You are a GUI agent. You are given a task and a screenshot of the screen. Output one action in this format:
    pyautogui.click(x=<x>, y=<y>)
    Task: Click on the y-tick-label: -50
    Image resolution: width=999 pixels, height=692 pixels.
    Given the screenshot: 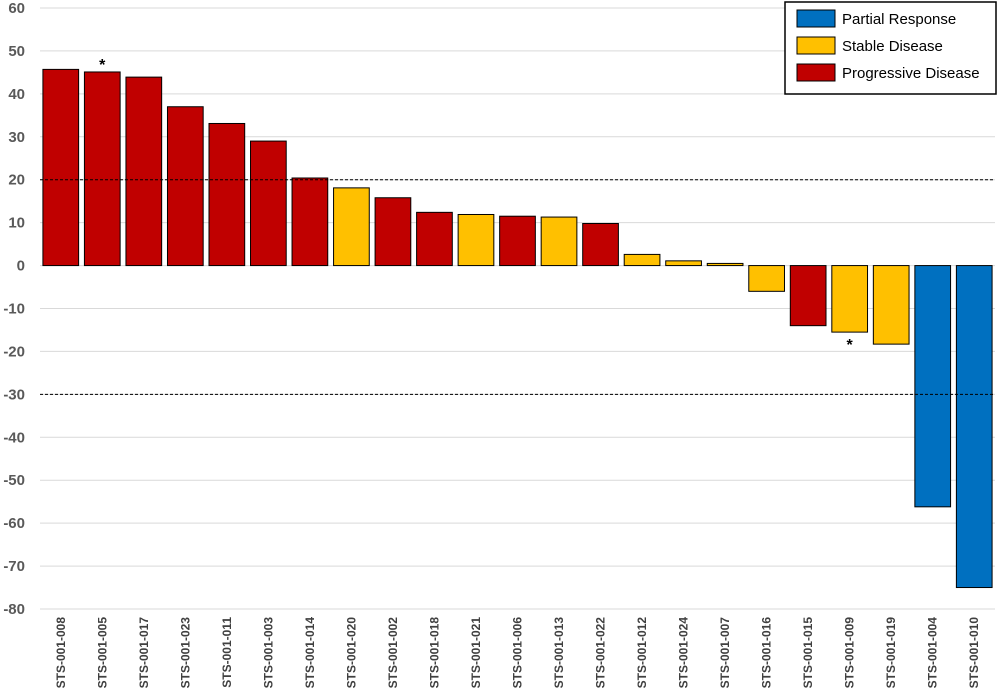 What is the action you would take?
    pyautogui.click(x=14, y=480)
    